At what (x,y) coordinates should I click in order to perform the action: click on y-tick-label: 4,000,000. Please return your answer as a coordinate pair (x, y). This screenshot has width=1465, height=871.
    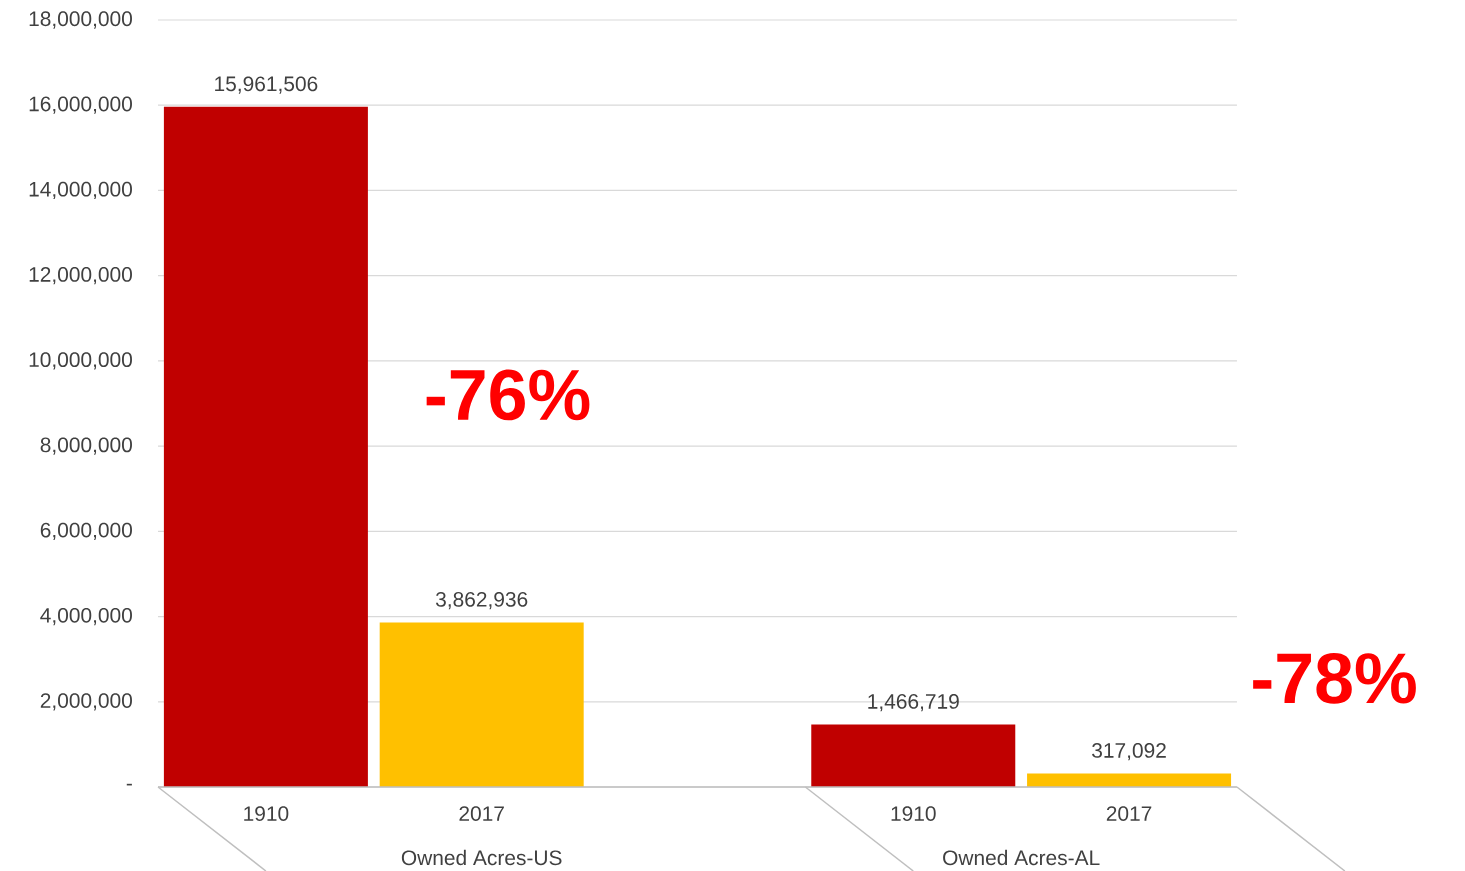
    Looking at the image, I should click on (86, 616).